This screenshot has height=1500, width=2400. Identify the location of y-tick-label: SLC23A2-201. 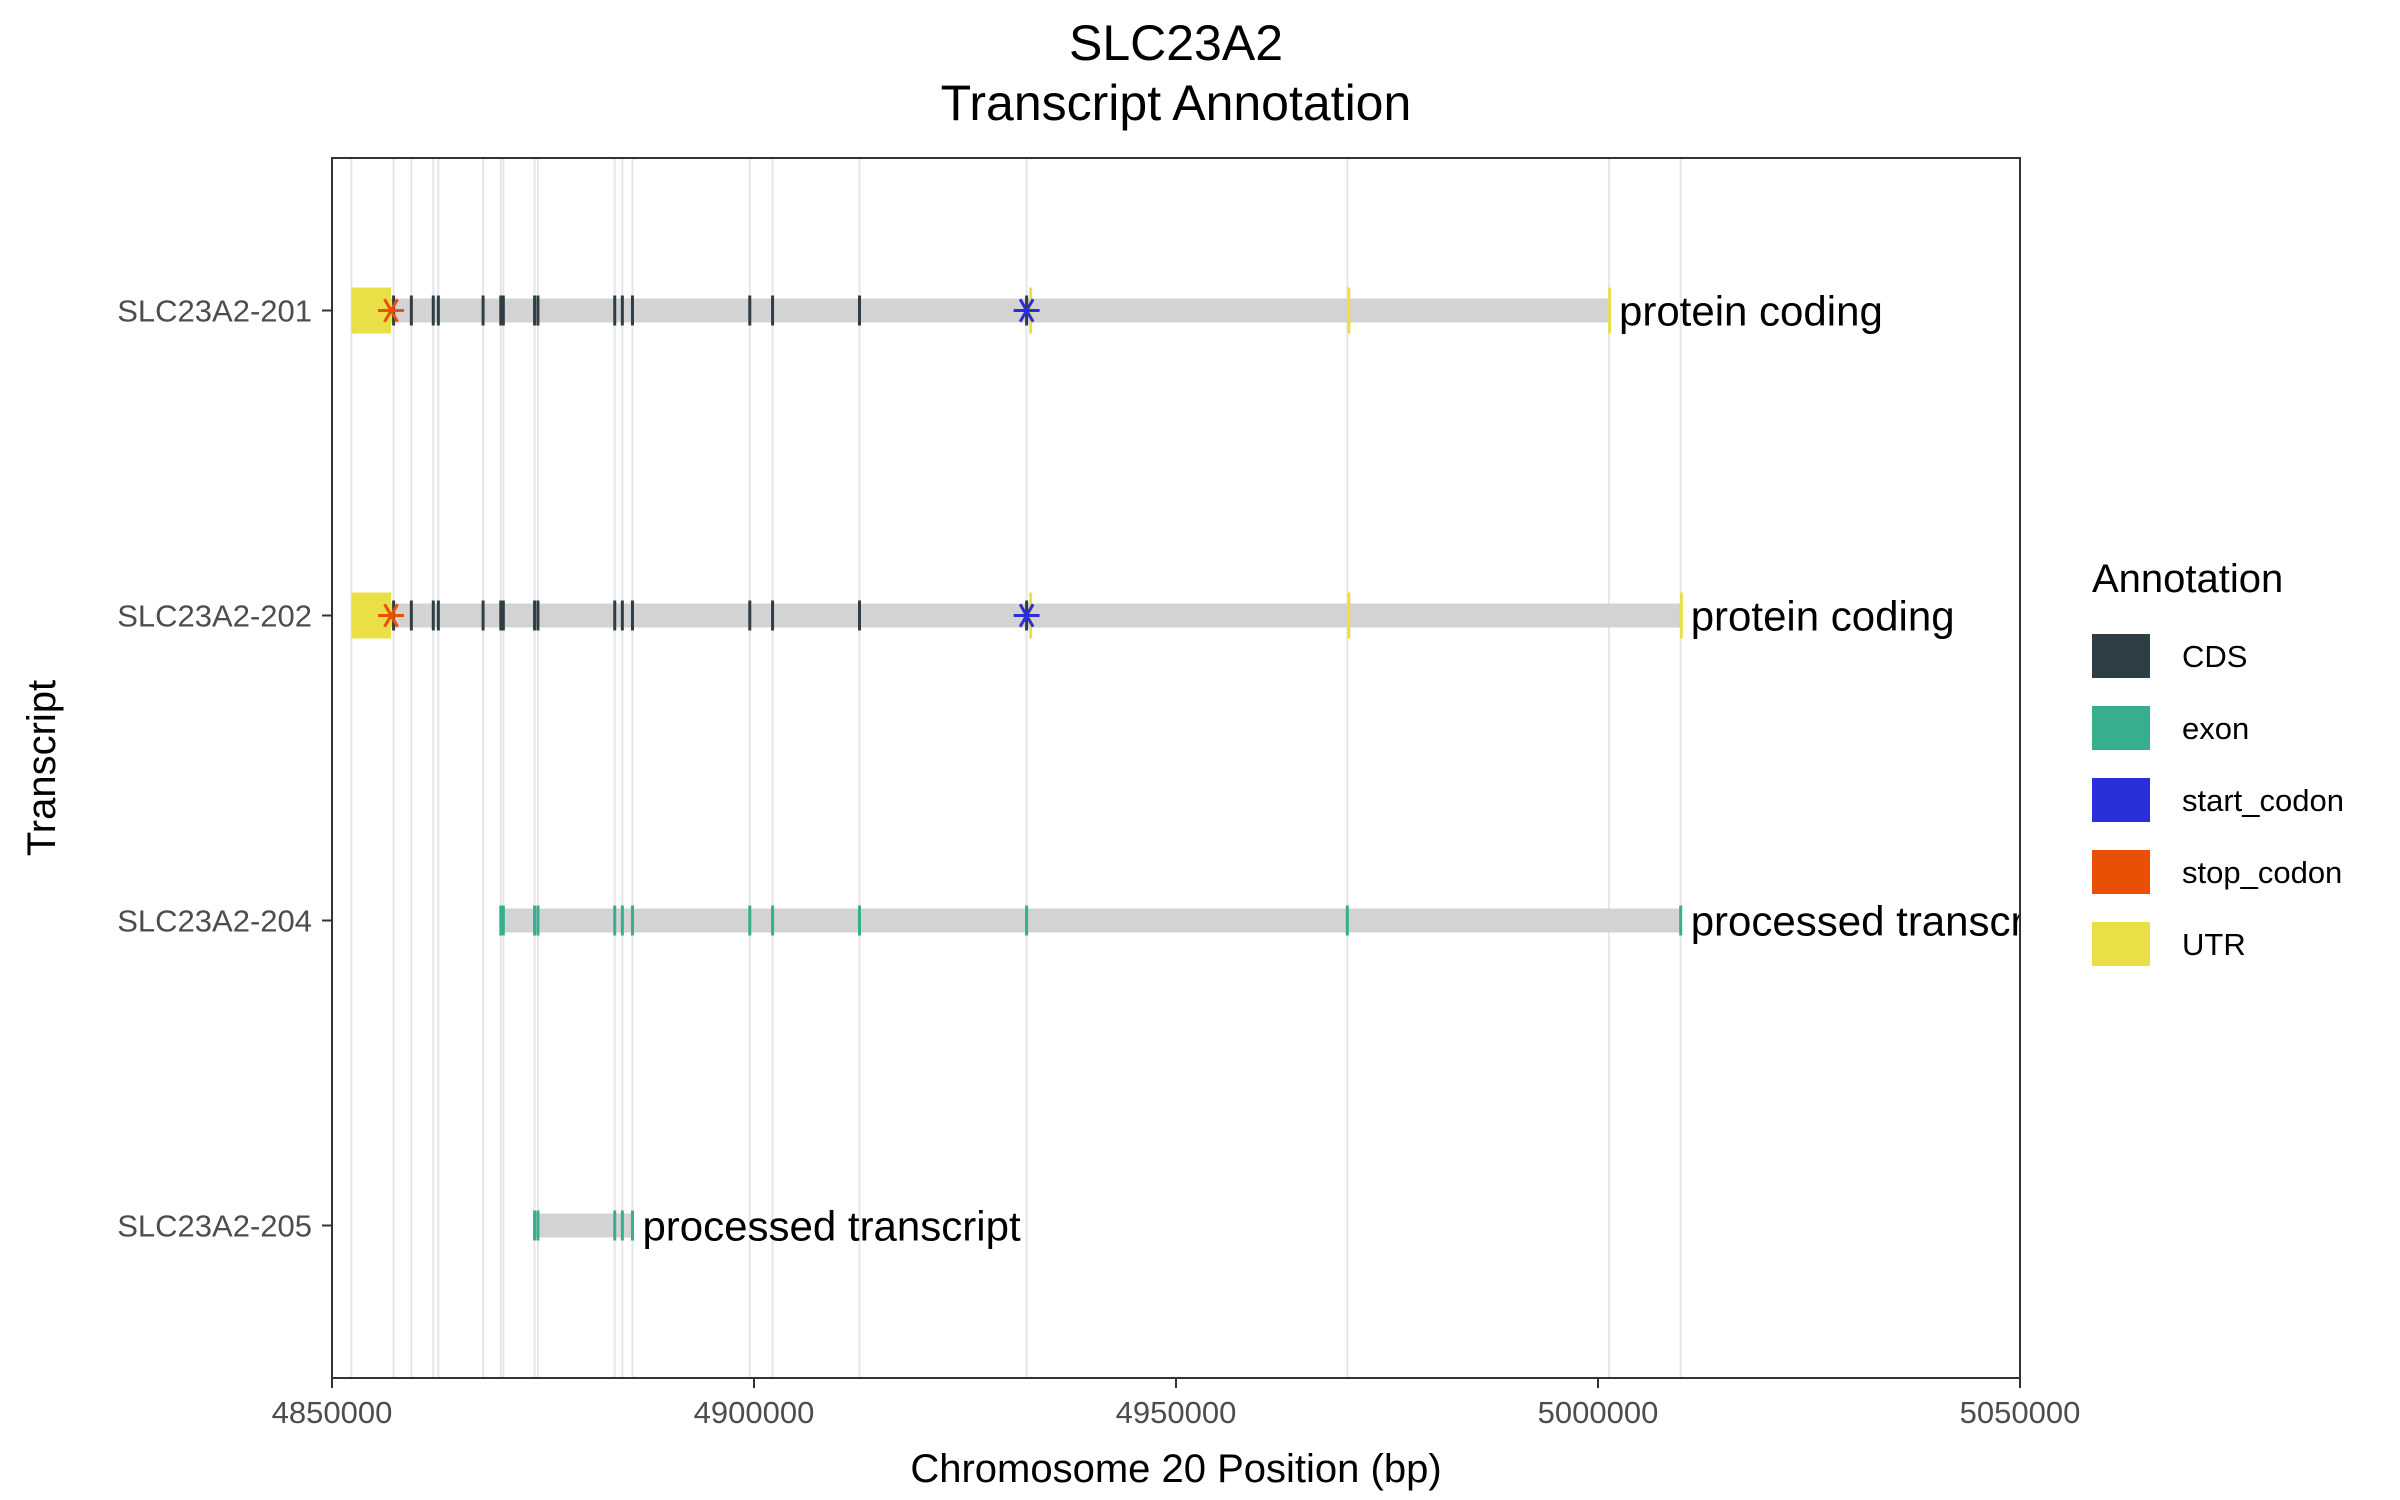
(214, 311).